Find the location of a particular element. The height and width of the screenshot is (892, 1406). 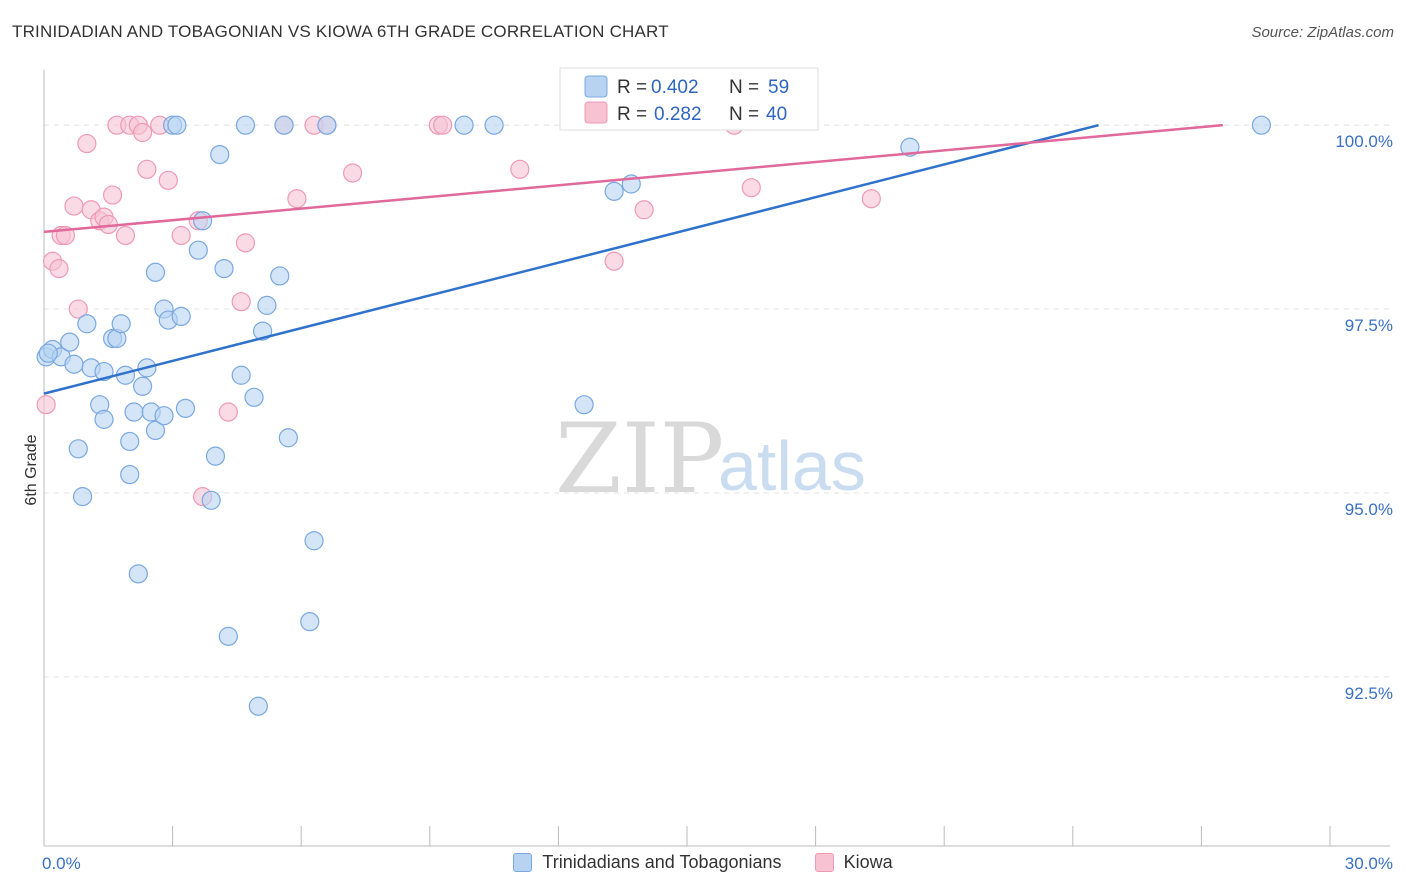

x-tick-label-start: 0.0% is located at coordinates (61, 863).